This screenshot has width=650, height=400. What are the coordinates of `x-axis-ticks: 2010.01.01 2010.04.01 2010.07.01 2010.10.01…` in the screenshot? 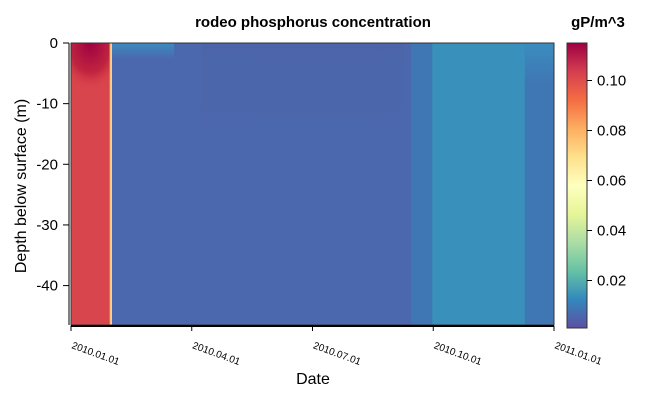 It's located at (337, 347).